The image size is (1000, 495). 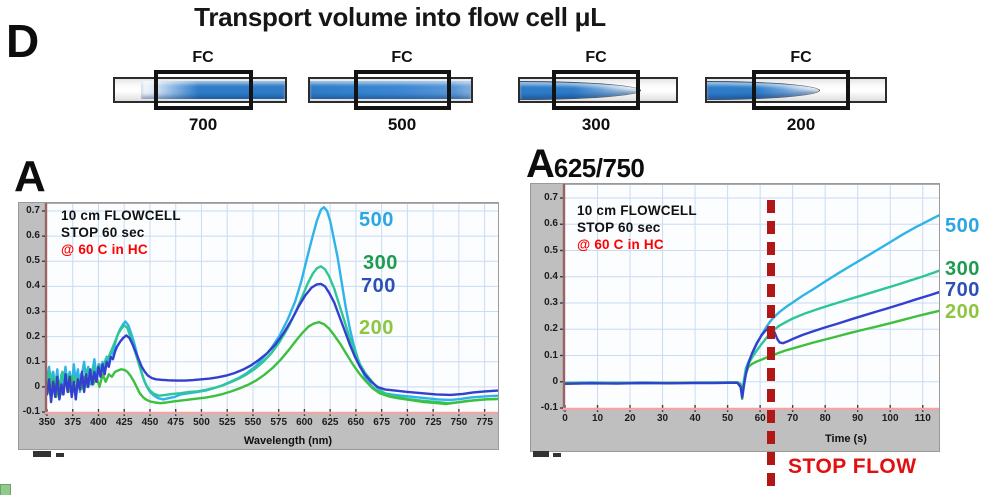 What do you see at coordinates (433, 422) in the screenshot?
I see `x-tick-label: 725` at bounding box center [433, 422].